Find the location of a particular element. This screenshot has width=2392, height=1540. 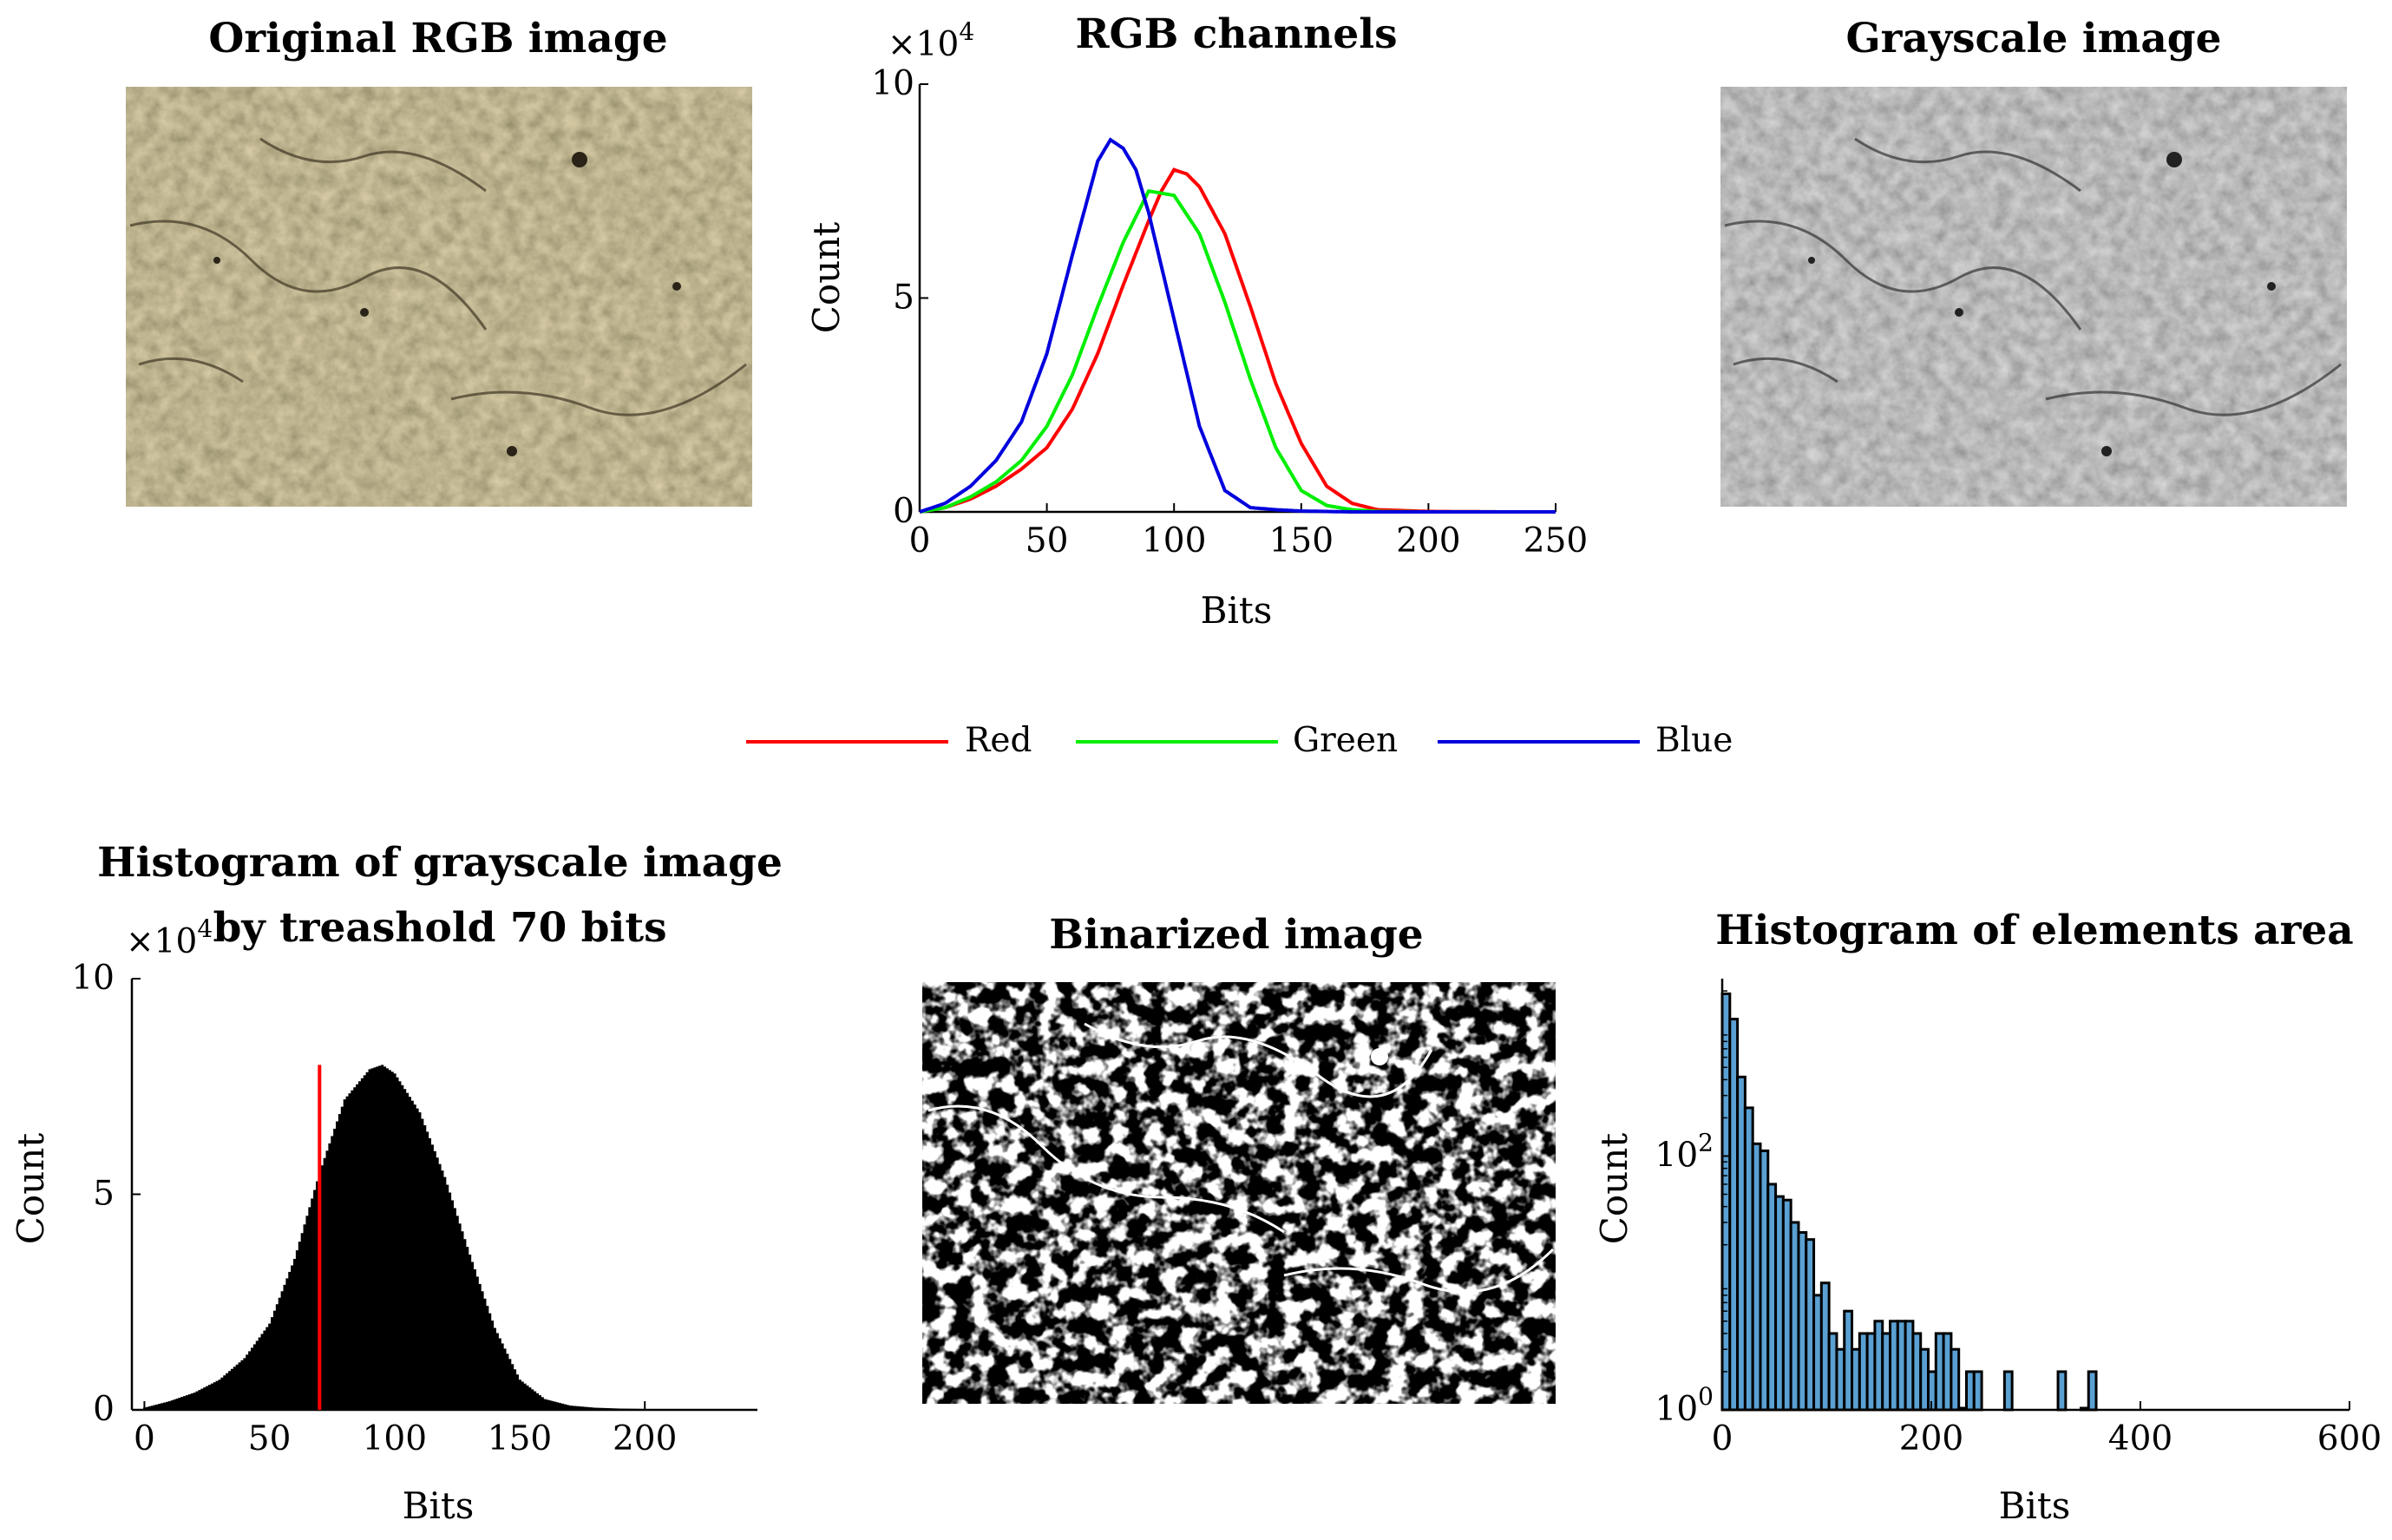

rgb-xlabel: Bits is located at coordinates (1237, 610).